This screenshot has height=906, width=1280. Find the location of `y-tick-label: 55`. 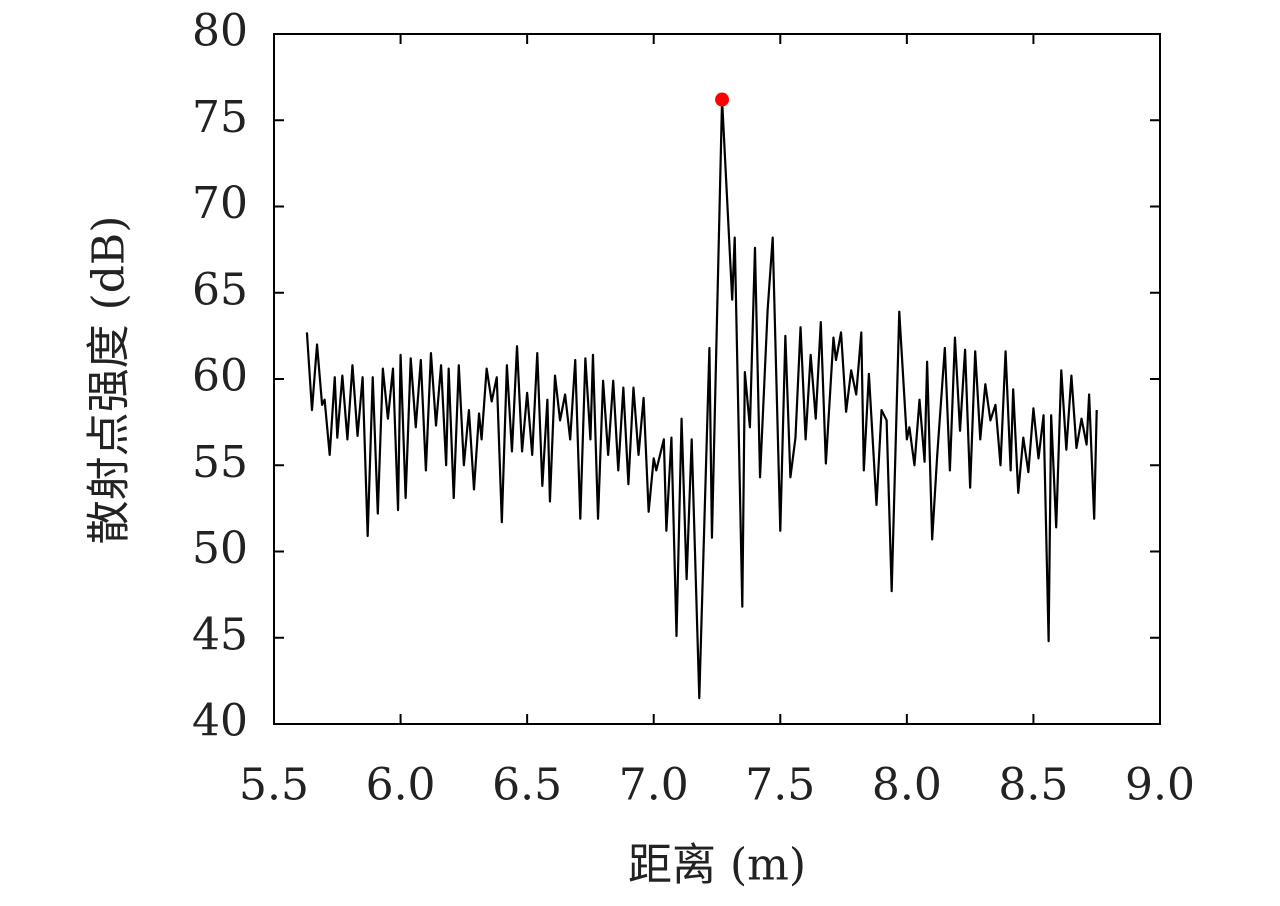

y-tick-label: 55 is located at coordinates (220, 462).